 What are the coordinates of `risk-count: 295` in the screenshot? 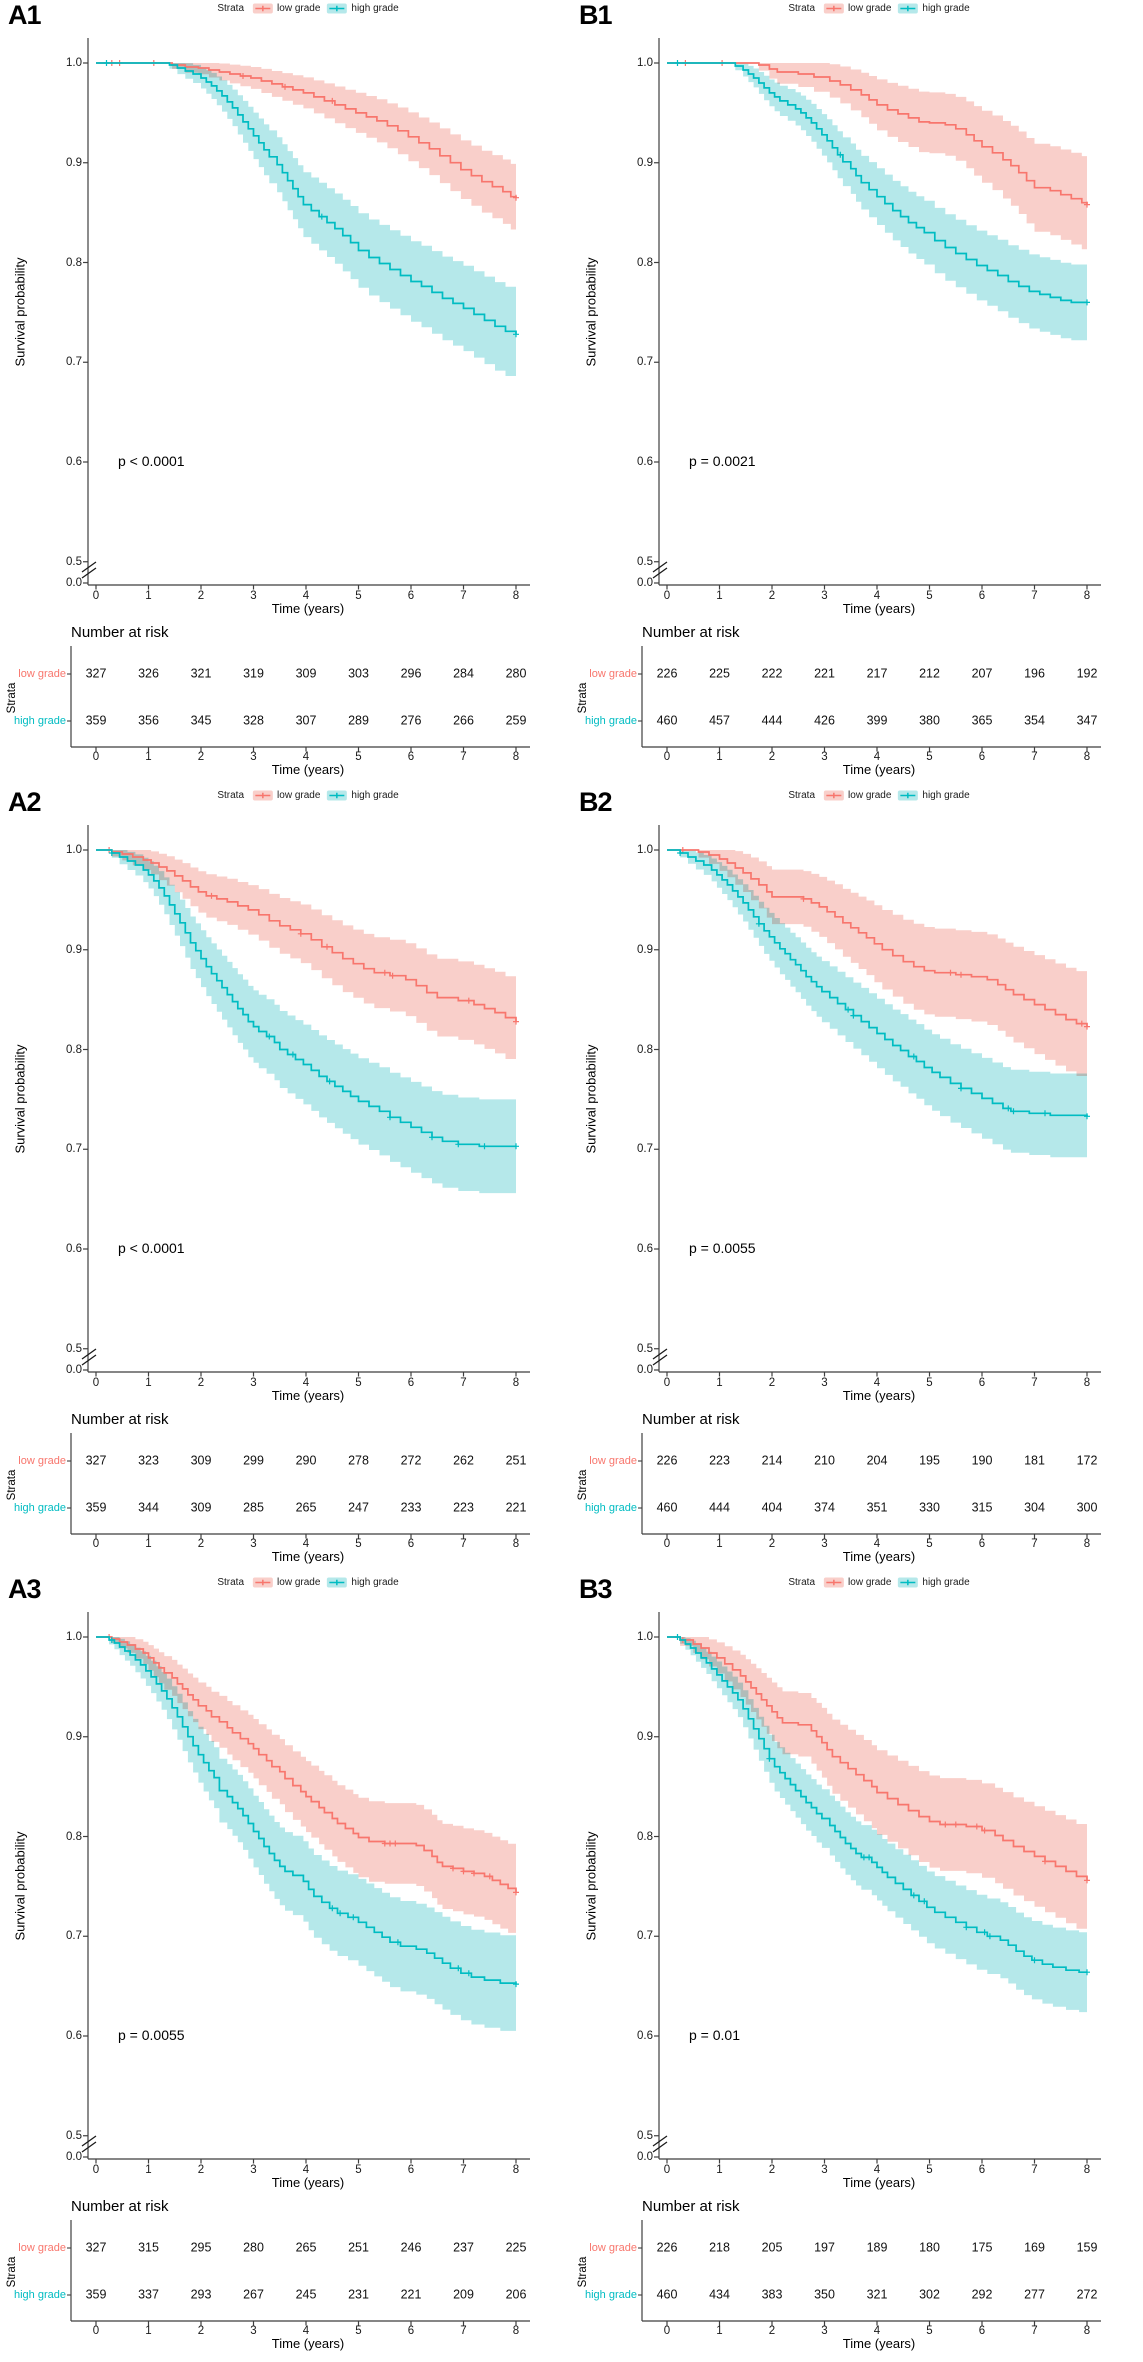 It's located at (201, 2247).